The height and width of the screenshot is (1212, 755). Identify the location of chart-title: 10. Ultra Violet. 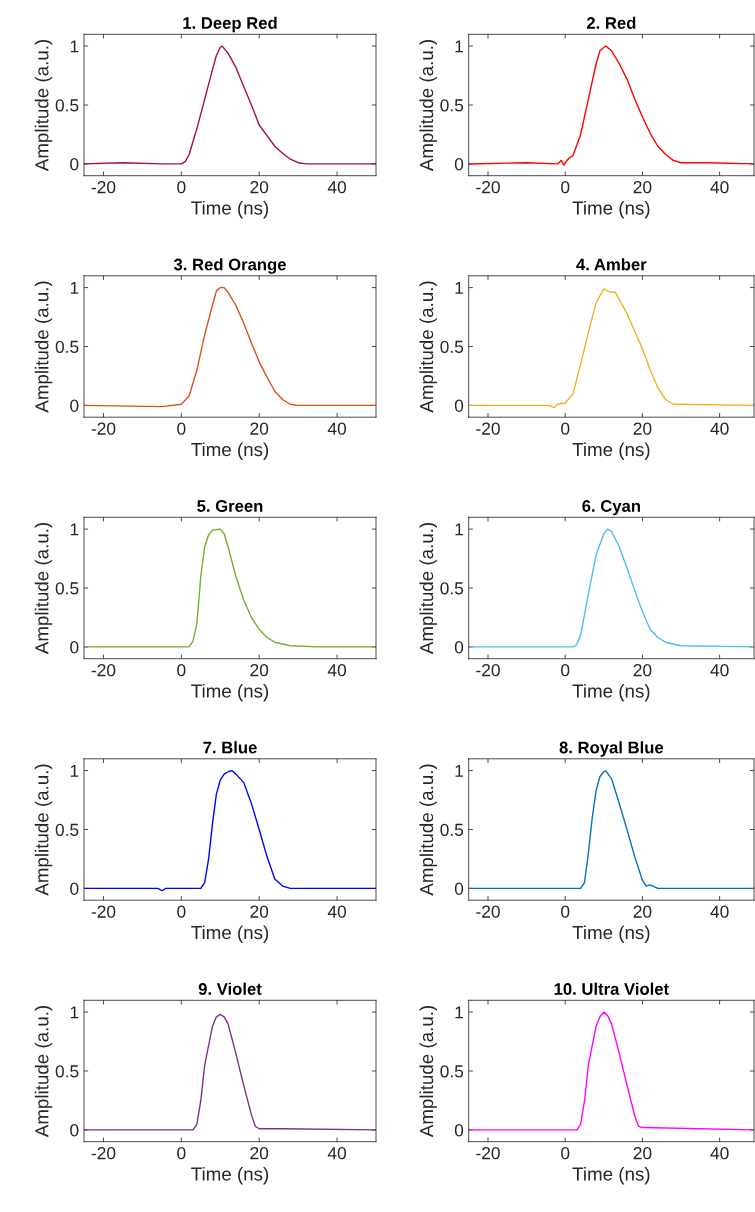
(611, 988).